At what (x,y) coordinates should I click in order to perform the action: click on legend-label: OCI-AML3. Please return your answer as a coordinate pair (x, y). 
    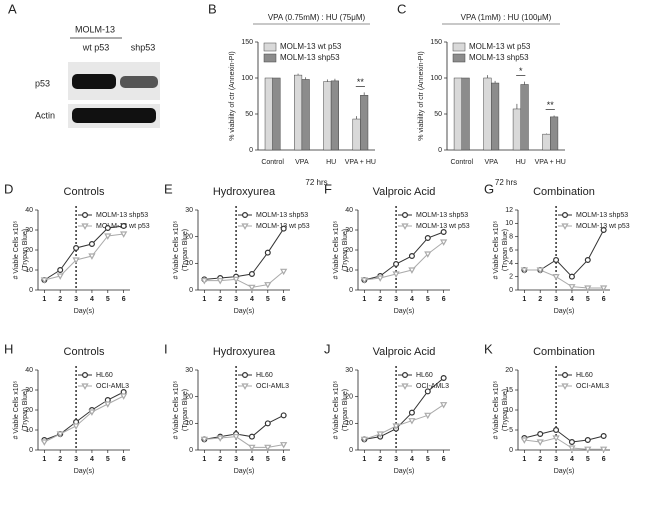
    Looking at the image, I should click on (272, 386).